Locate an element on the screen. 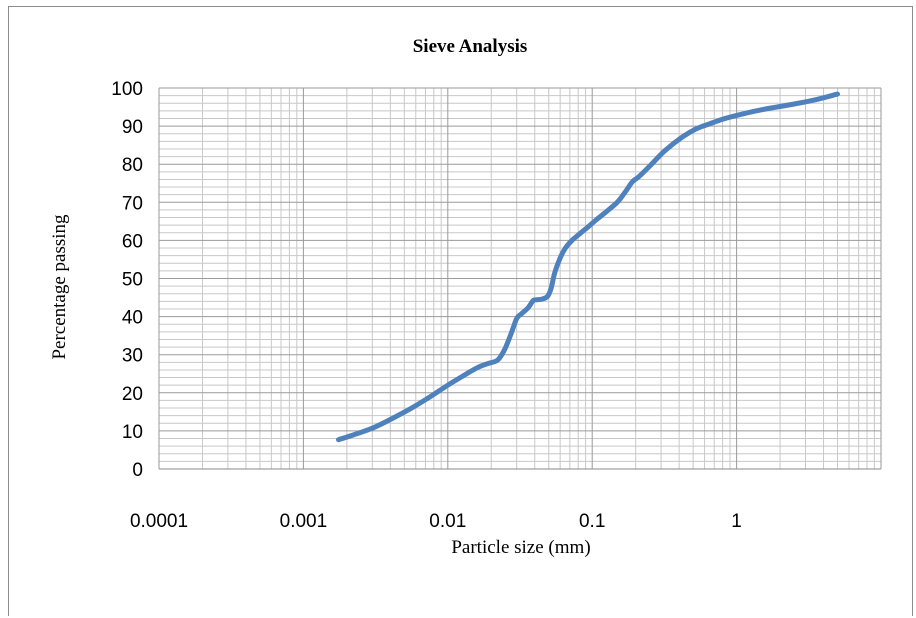 Image resolution: width=916 pixels, height=618 pixels. y-tick-label: 0 is located at coordinates (137, 470).